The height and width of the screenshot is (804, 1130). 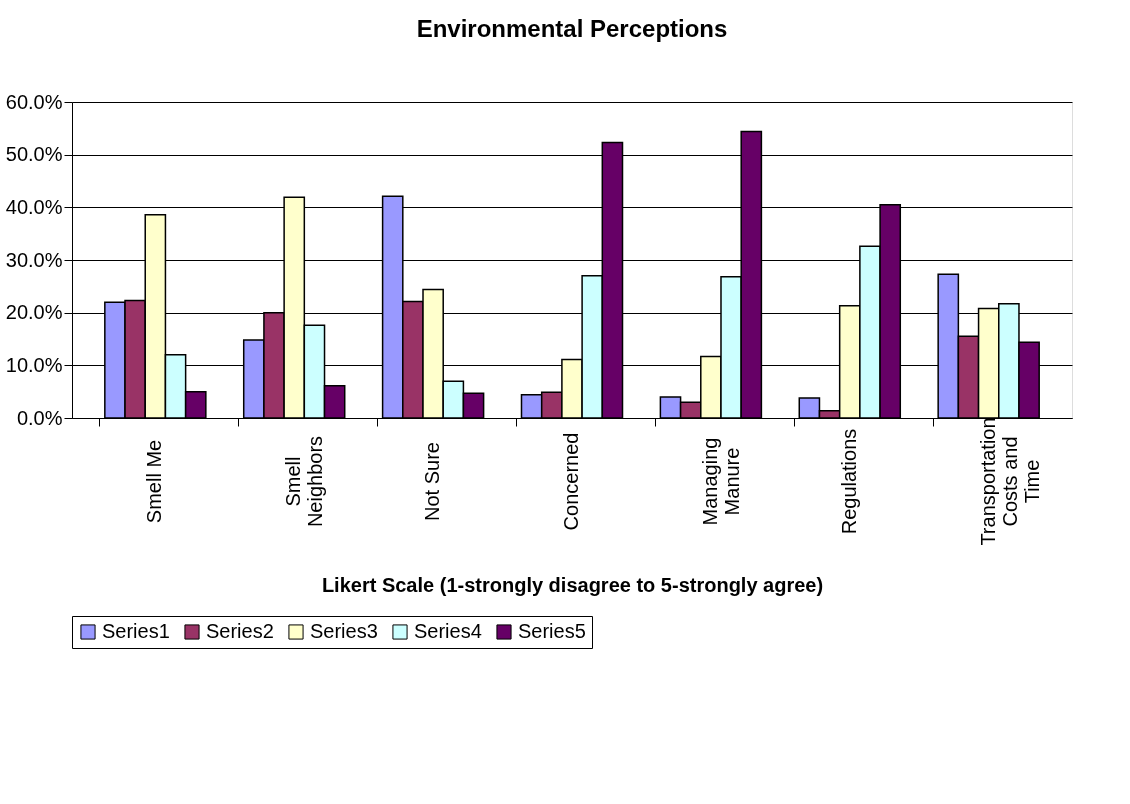 What do you see at coordinates (572, 584) in the screenshot?
I see `x-axis-title: Likert Scale (1-strongly disagree to 5-strongly agree)` at bounding box center [572, 584].